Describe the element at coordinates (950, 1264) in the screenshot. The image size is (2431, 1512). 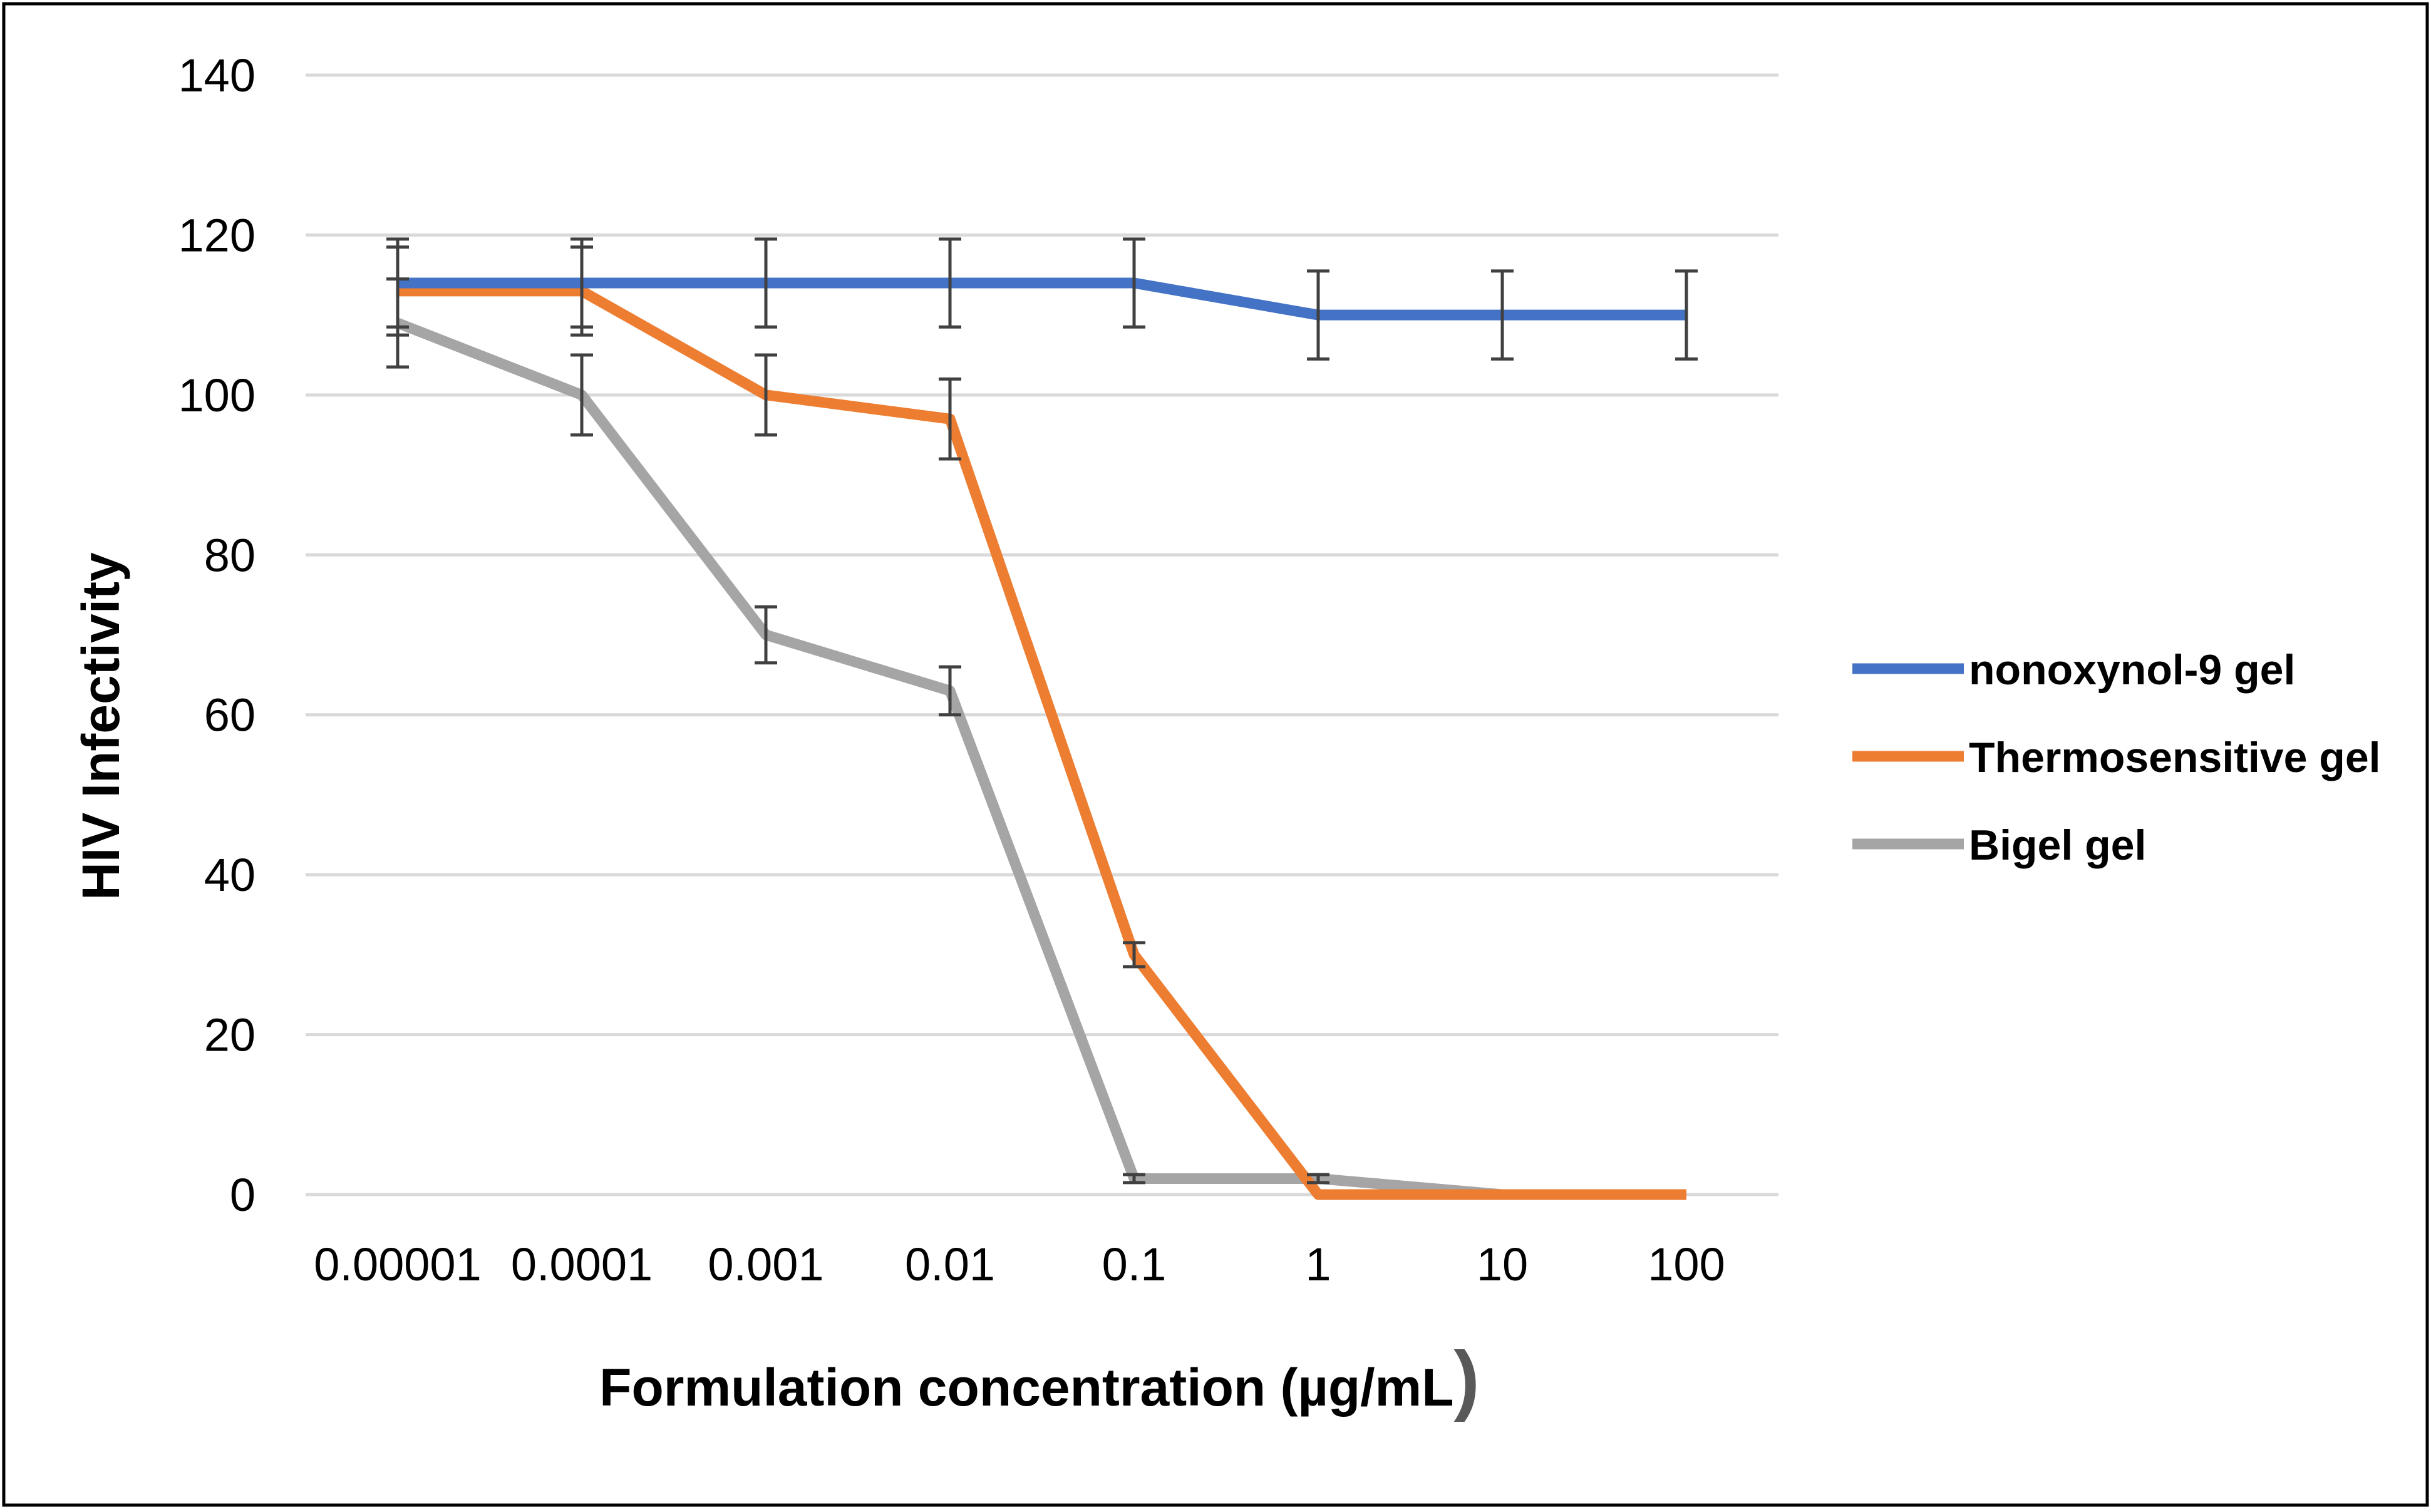
I see `x-tick-label: 0.01` at that location.